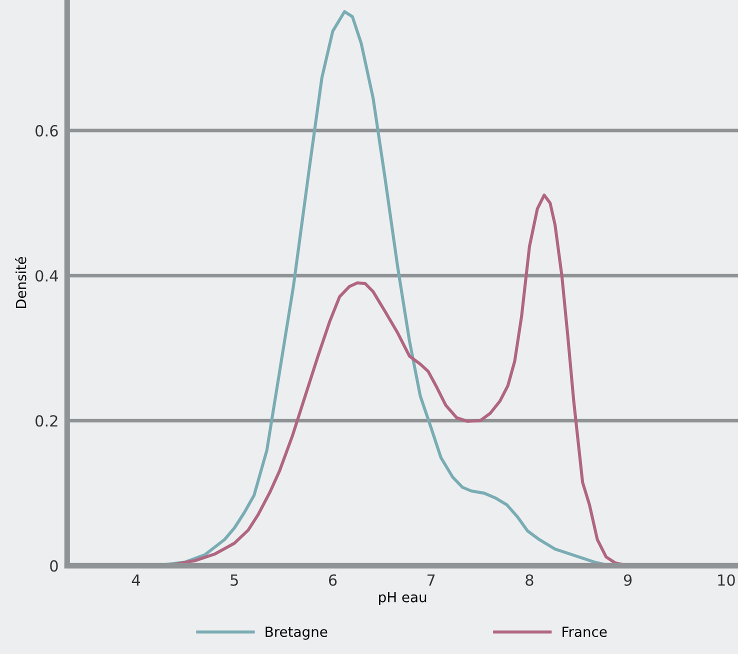  Describe the element at coordinates (20, 282) in the screenshot. I see `y-axis-title: Densité` at that location.